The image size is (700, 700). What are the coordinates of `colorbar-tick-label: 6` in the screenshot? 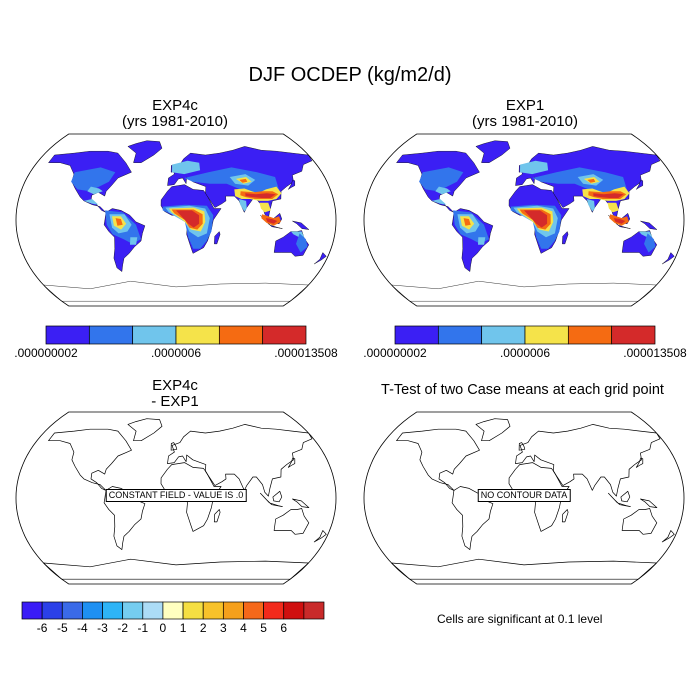 It's located at (284, 628).